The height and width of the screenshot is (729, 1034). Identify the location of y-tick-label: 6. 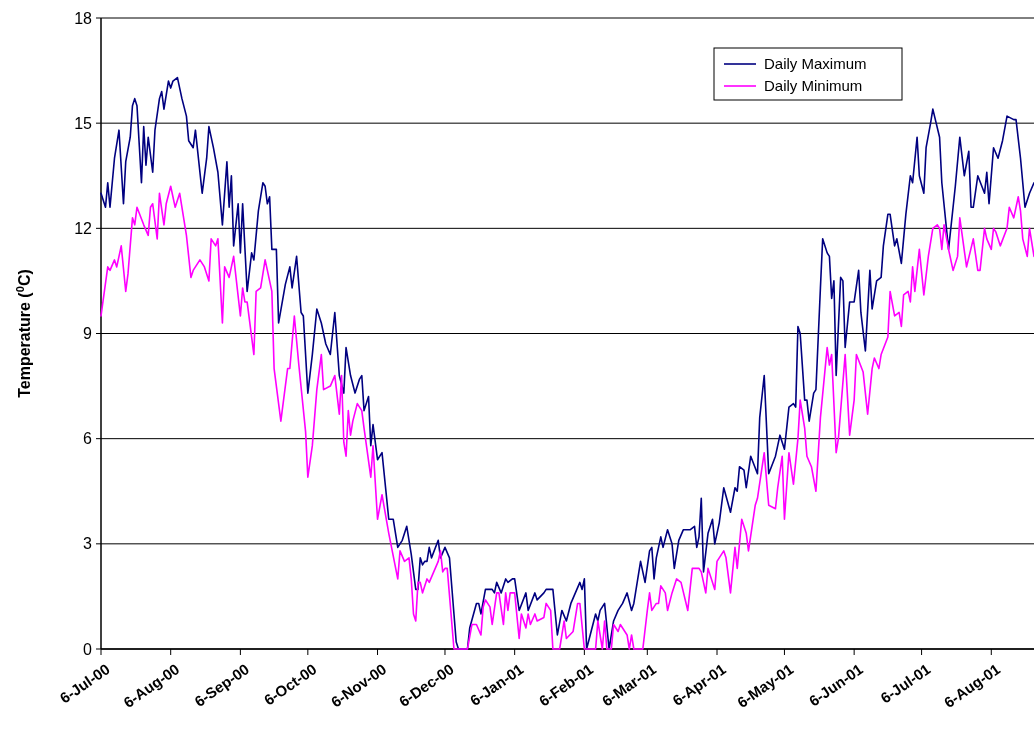
(88, 439).